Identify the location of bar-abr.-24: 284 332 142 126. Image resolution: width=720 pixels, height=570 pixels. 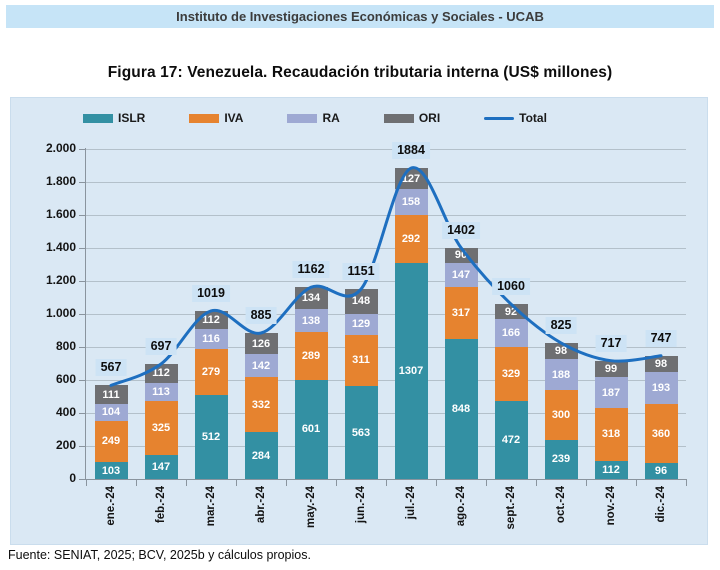
(261, 406).